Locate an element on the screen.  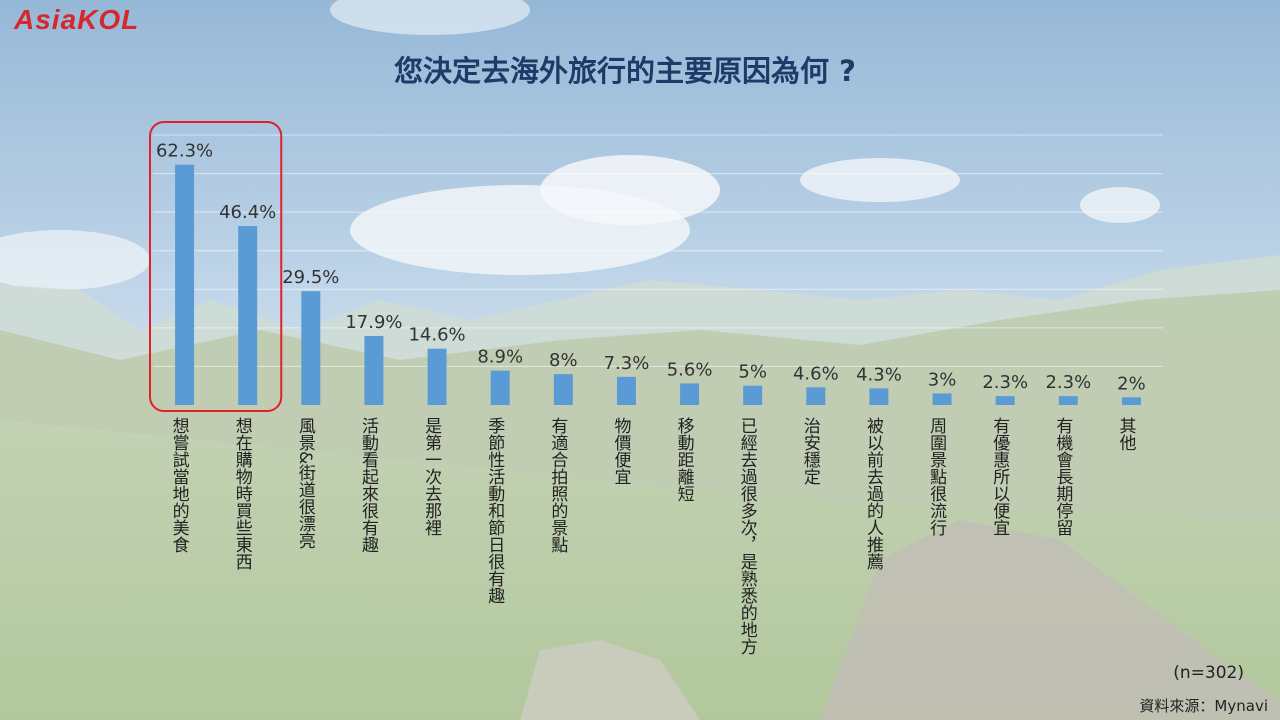
category-label: 周圍景點很流行 is located at coordinates (936, 477).